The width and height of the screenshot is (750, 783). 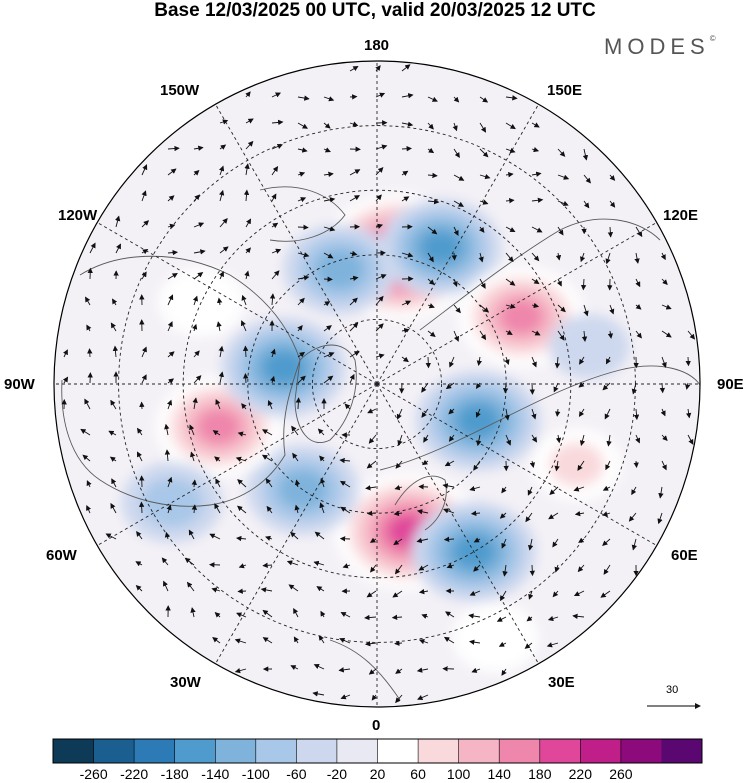 I want to click on copyright-mark: ©, so click(x=712, y=38).